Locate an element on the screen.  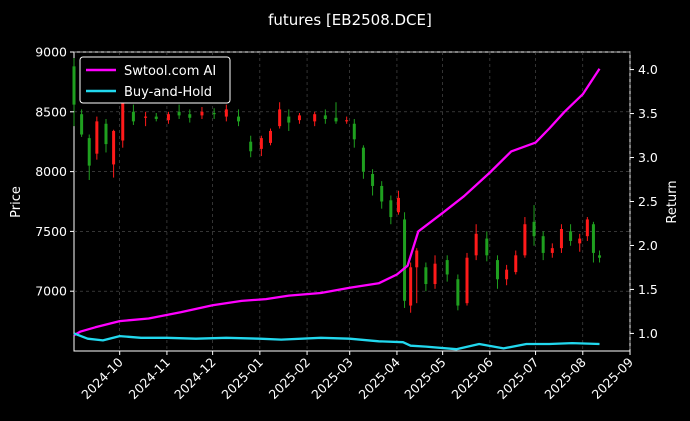
y-left-tick-label: 9000 is located at coordinates (51, 52).